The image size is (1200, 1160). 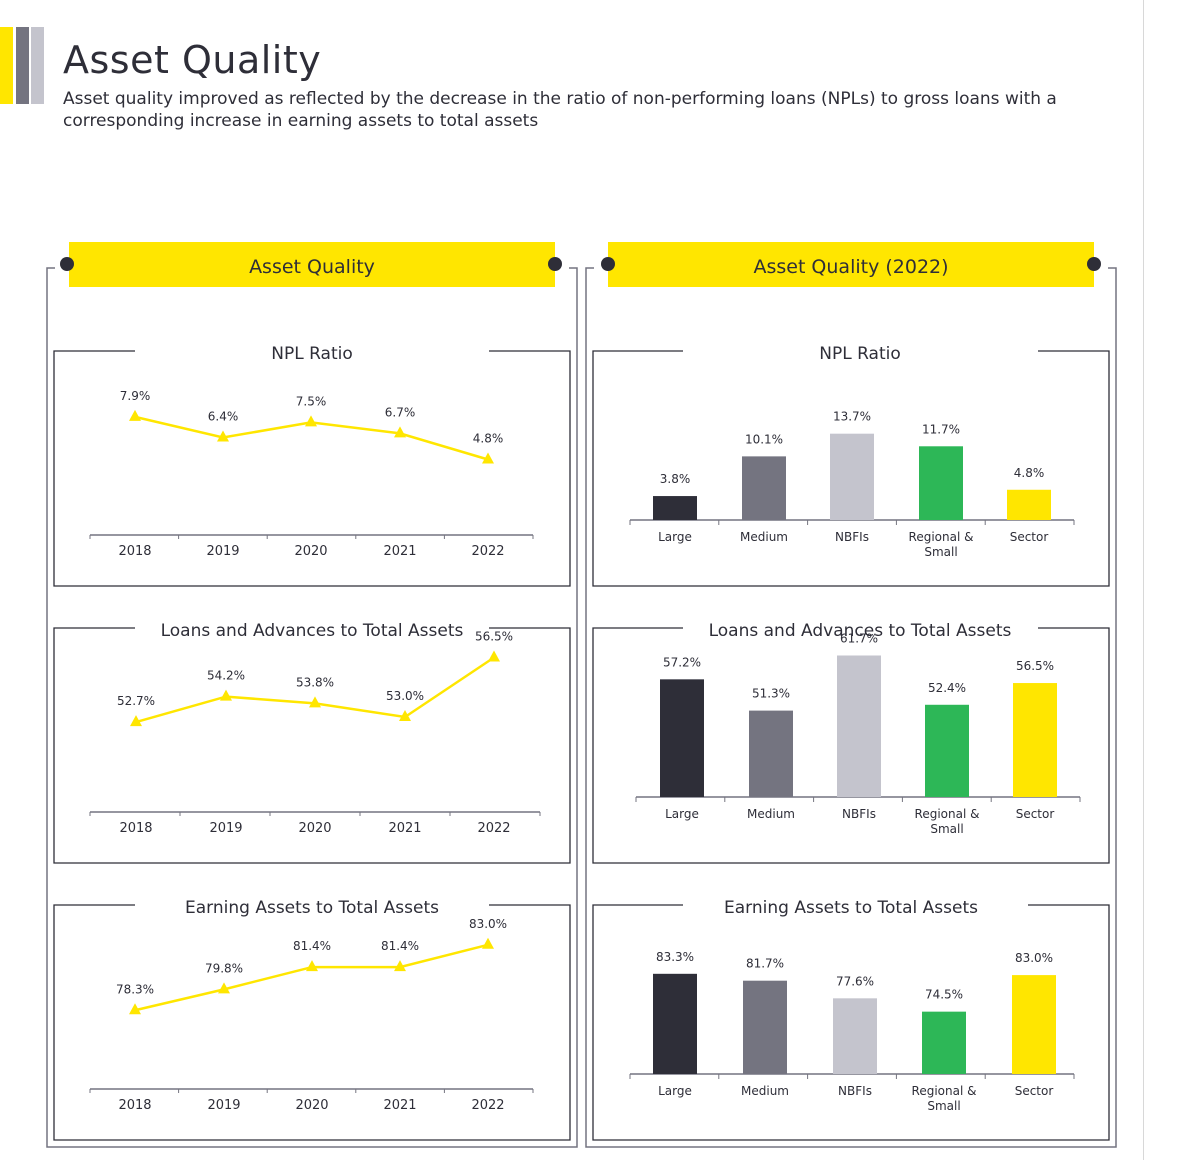 What do you see at coordinates (855, 981) in the screenshot?
I see `data-label: 77.6%` at bounding box center [855, 981].